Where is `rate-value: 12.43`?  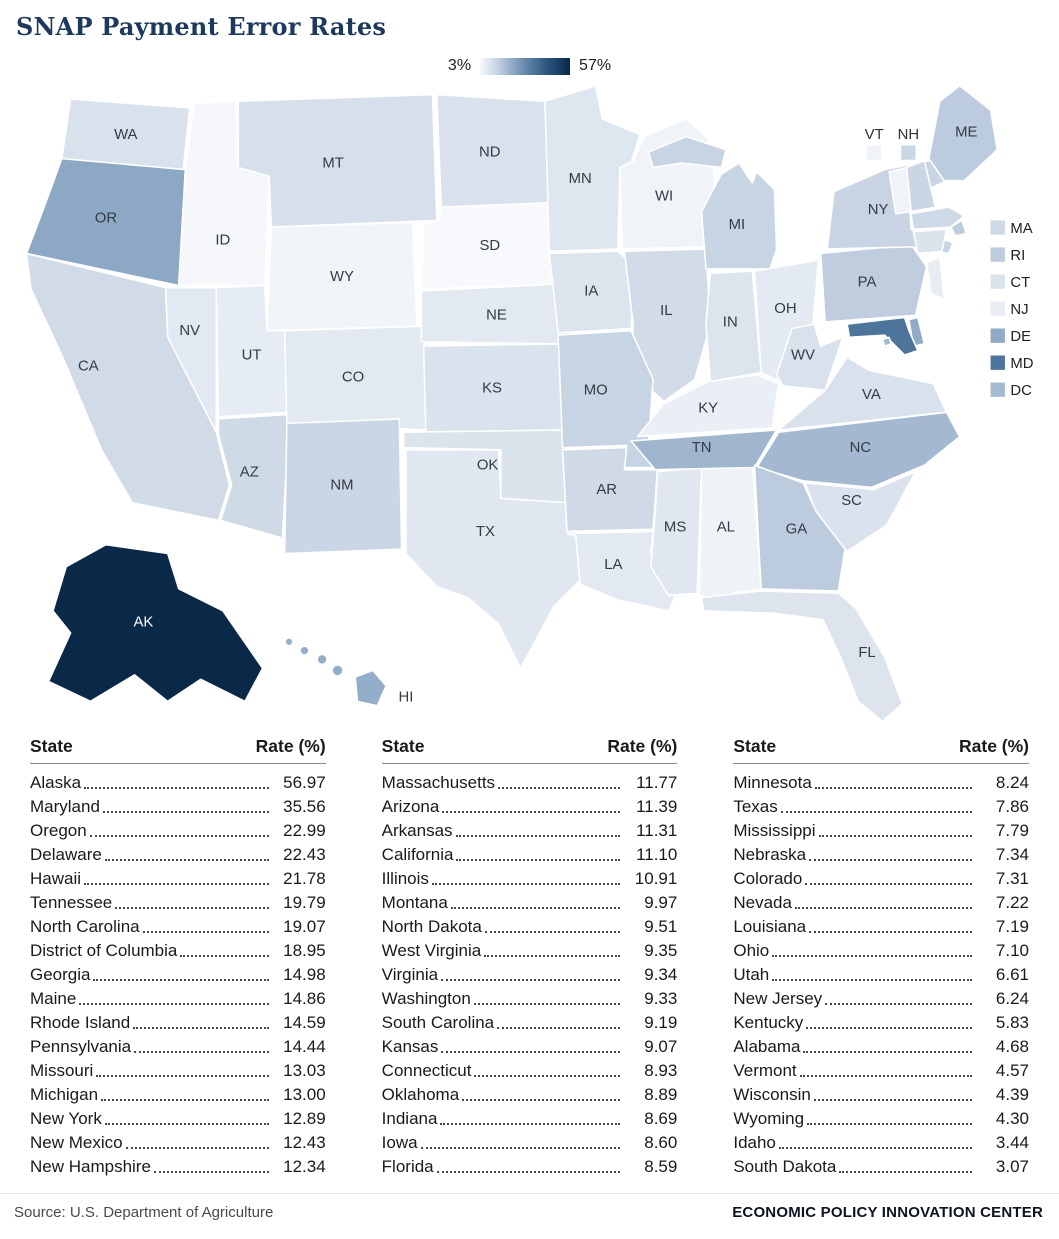 rate-value: 12.43 is located at coordinates (304, 1142).